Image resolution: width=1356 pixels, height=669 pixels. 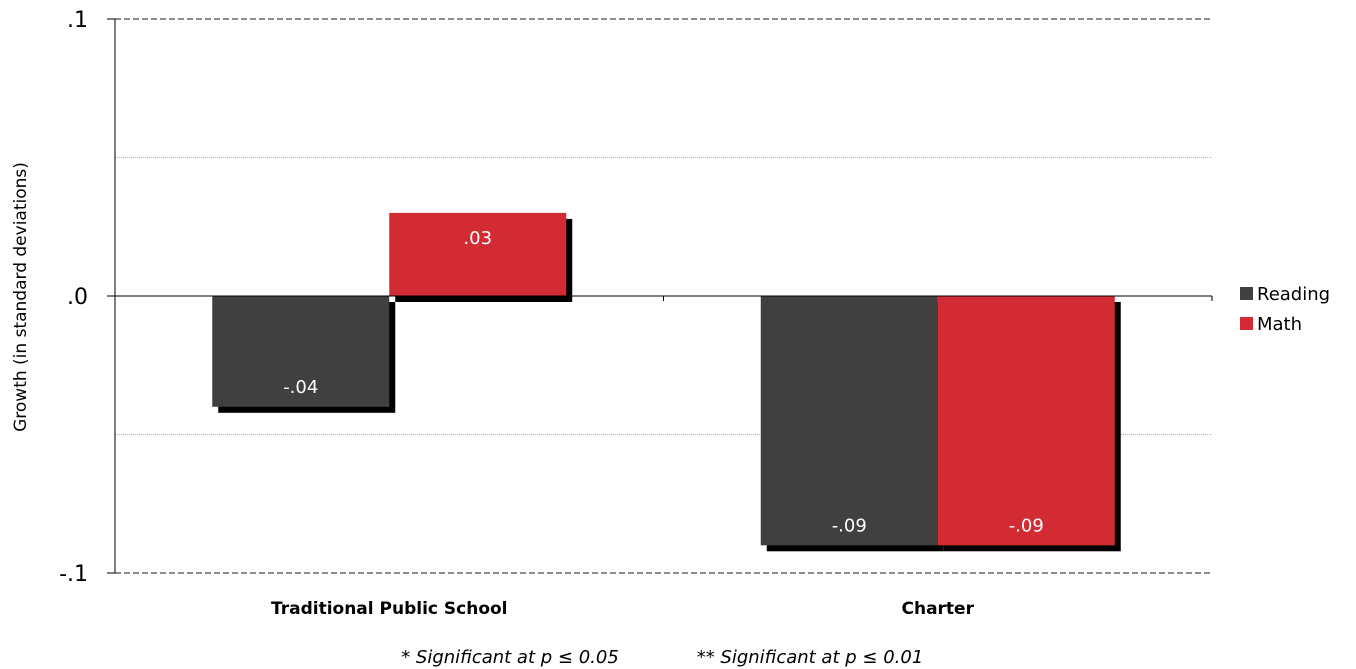 What do you see at coordinates (21, 297) in the screenshot?
I see `y-axis-title: Growth (in standard deviations)` at bounding box center [21, 297].